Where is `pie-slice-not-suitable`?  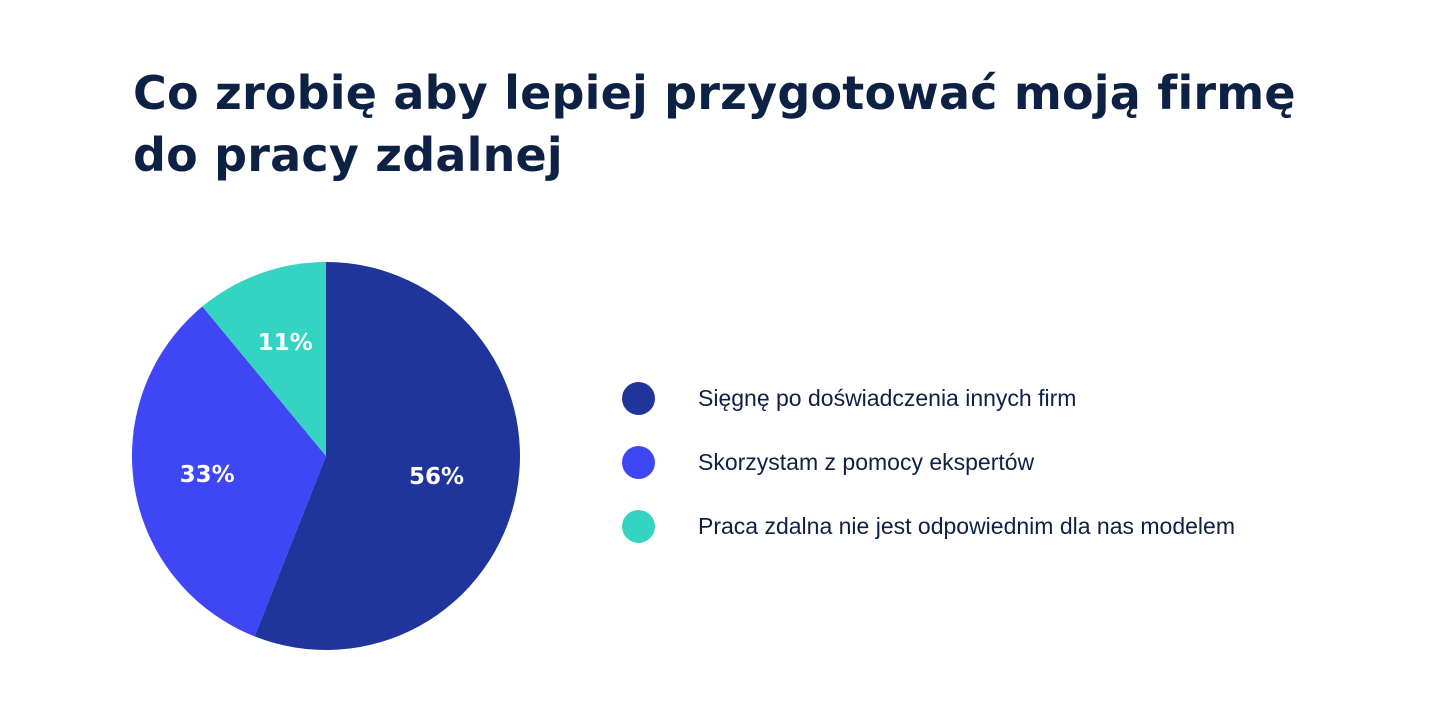
pie-slice-not-suitable is located at coordinates (264, 359).